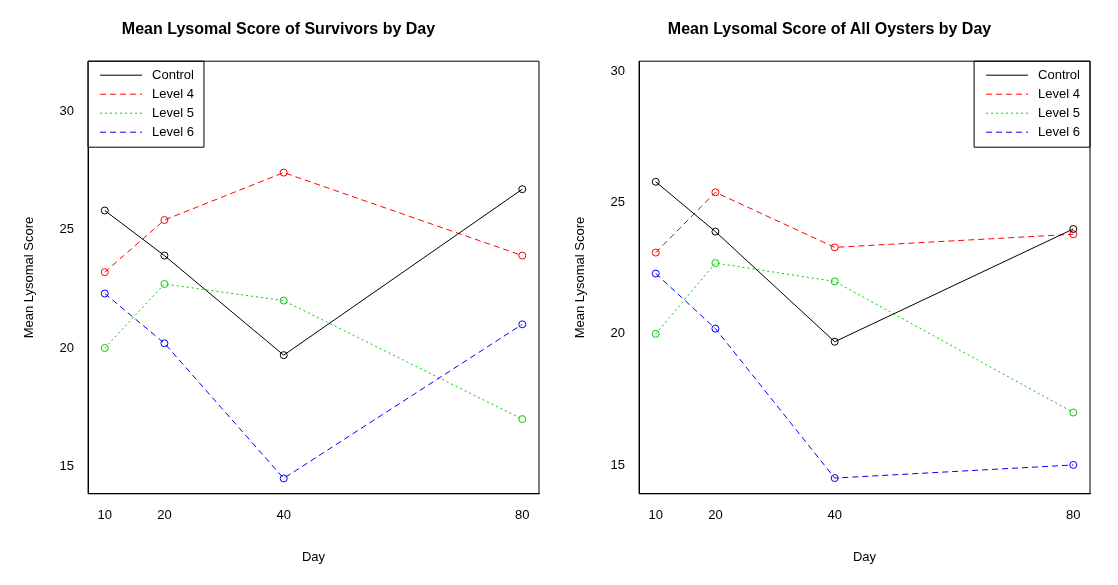 This screenshot has width=1118, height=585. What do you see at coordinates (829, 29) in the screenshot?
I see `chart-title: Mean Lysomal Score of All Oysters by Day` at bounding box center [829, 29].